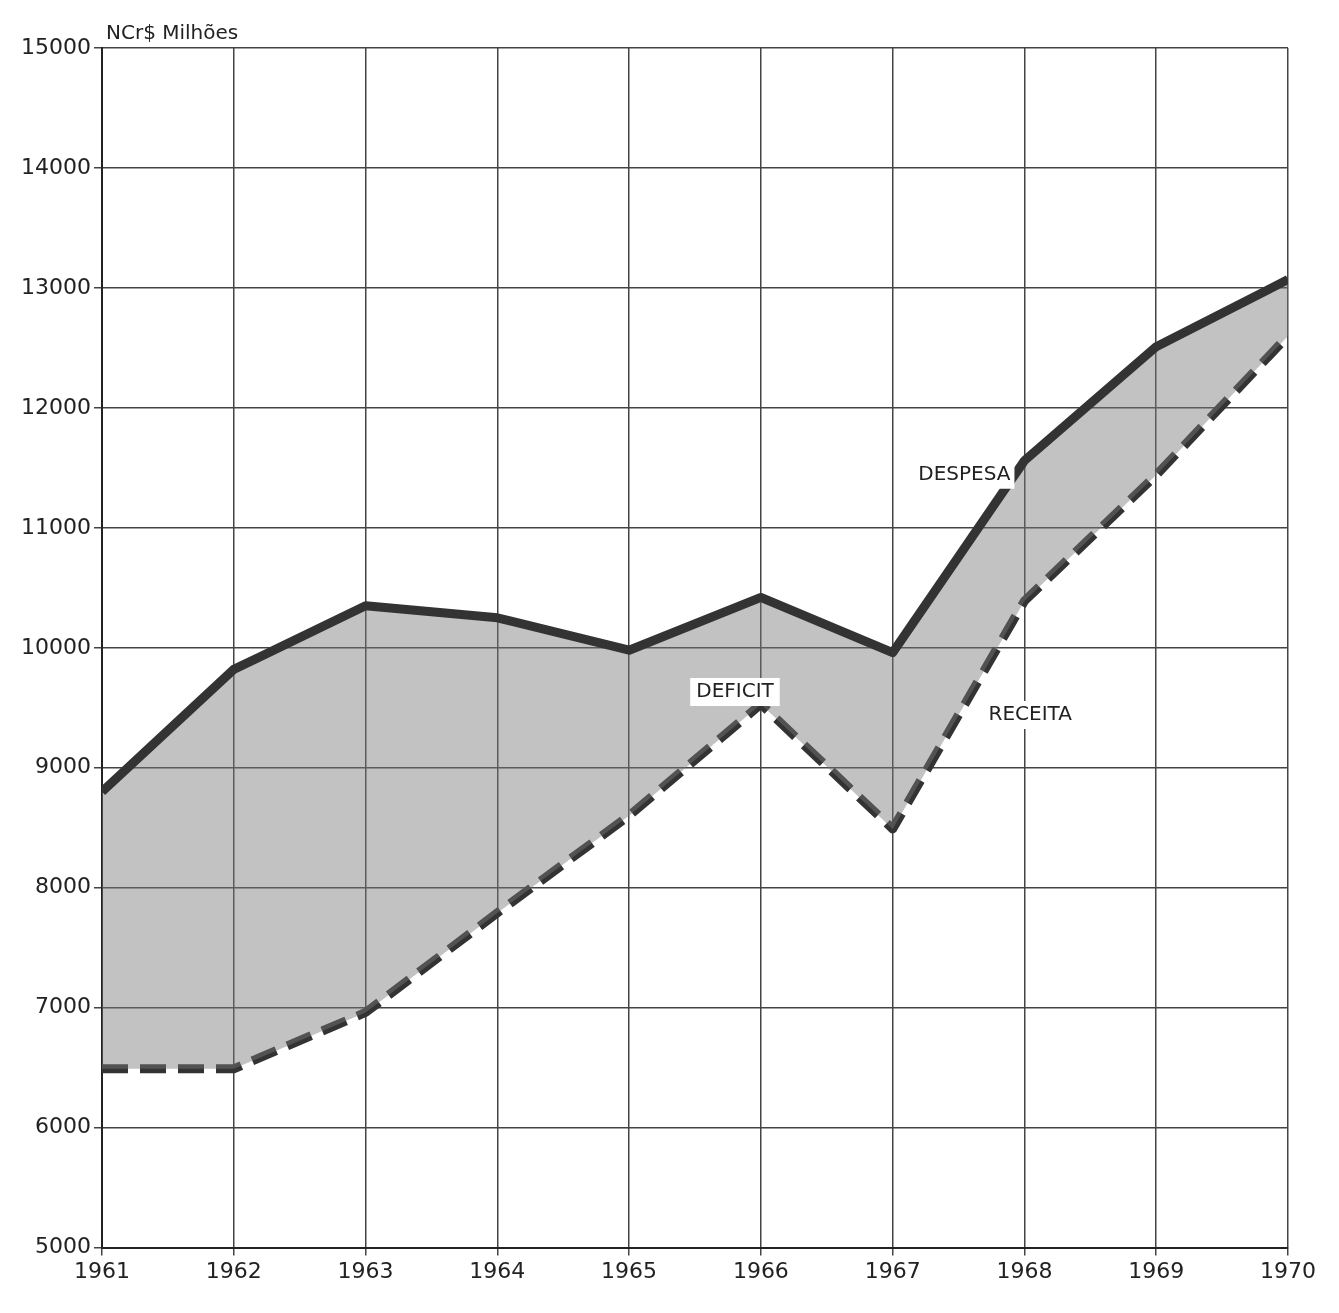 The image size is (1339, 1313). Describe the element at coordinates (1156, 1270) in the screenshot. I see `x-tick-label: 1969` at that location.